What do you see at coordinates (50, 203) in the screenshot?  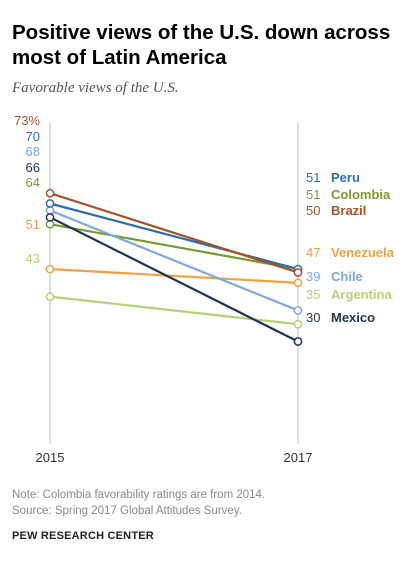 I see `point-2015-peru` at bounding box center [50, 203].